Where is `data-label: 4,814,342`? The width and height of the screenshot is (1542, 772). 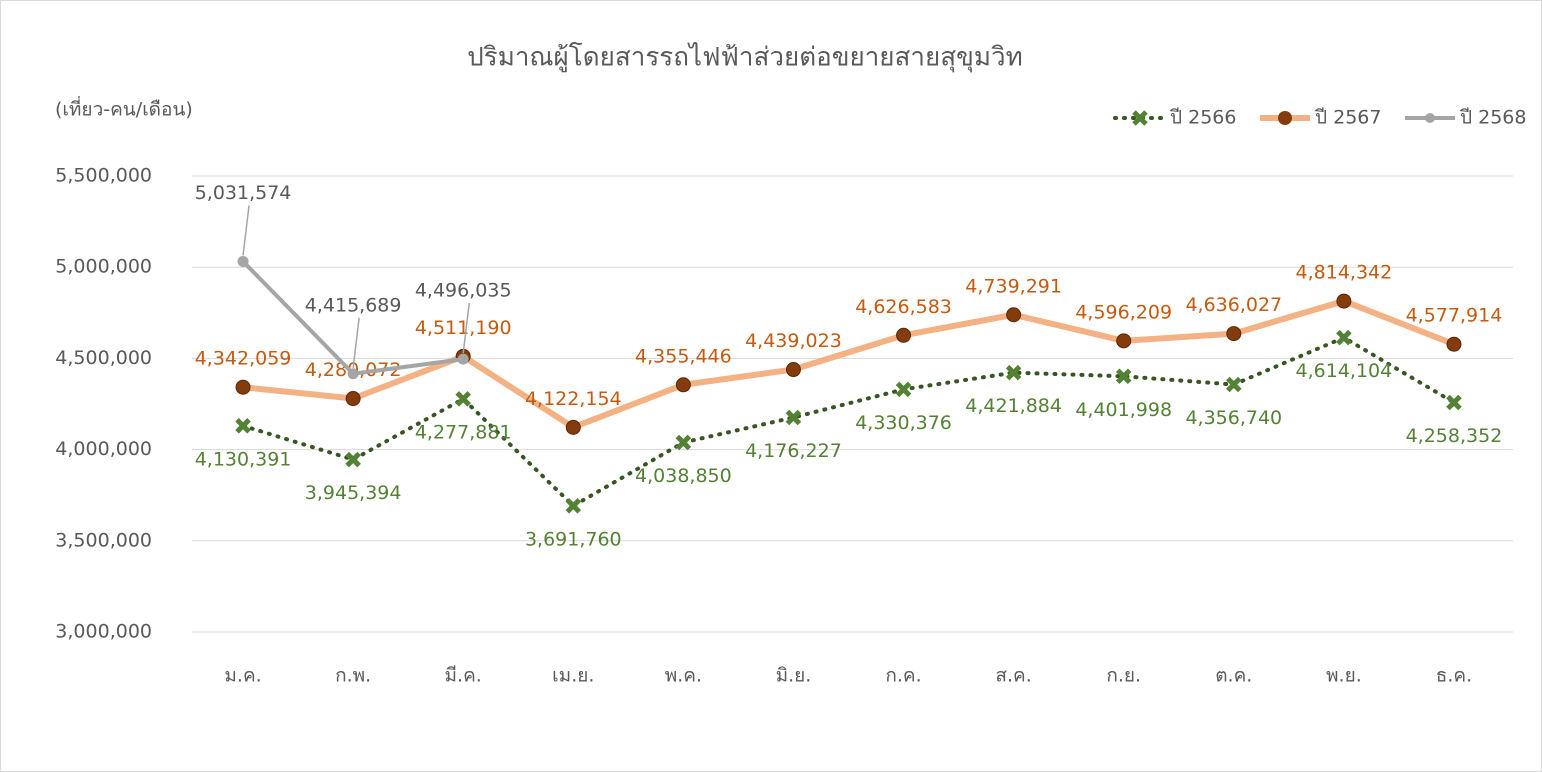
data-label: 4,814,342 is located at coordinates (1344, 273).